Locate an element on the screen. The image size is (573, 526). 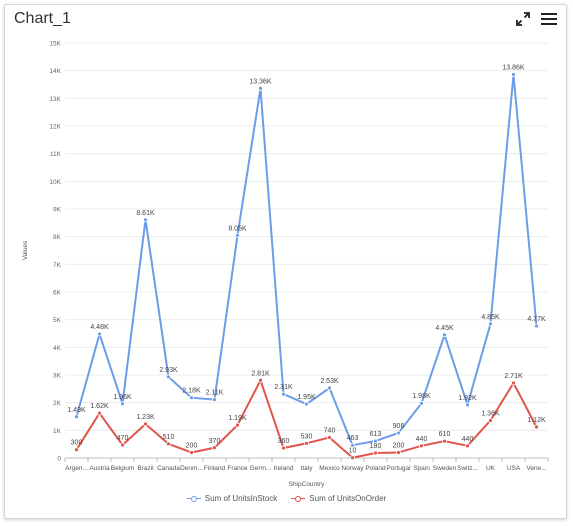
data-label: 740 is located at coordinates (330, 431).